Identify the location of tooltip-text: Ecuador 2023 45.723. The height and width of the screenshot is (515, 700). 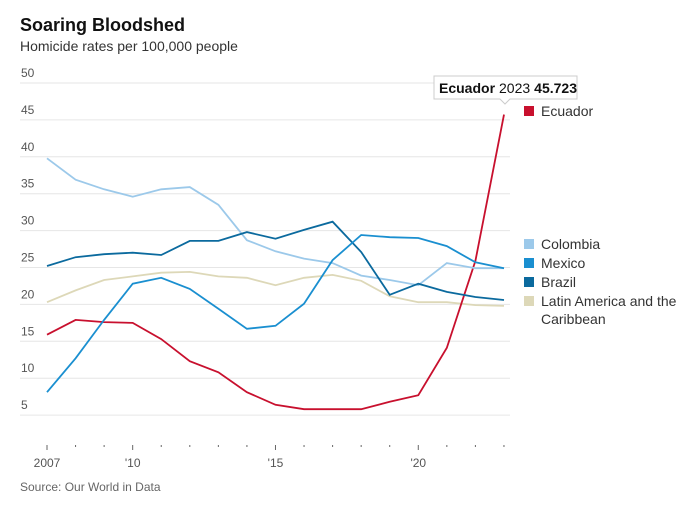
(508, 88).